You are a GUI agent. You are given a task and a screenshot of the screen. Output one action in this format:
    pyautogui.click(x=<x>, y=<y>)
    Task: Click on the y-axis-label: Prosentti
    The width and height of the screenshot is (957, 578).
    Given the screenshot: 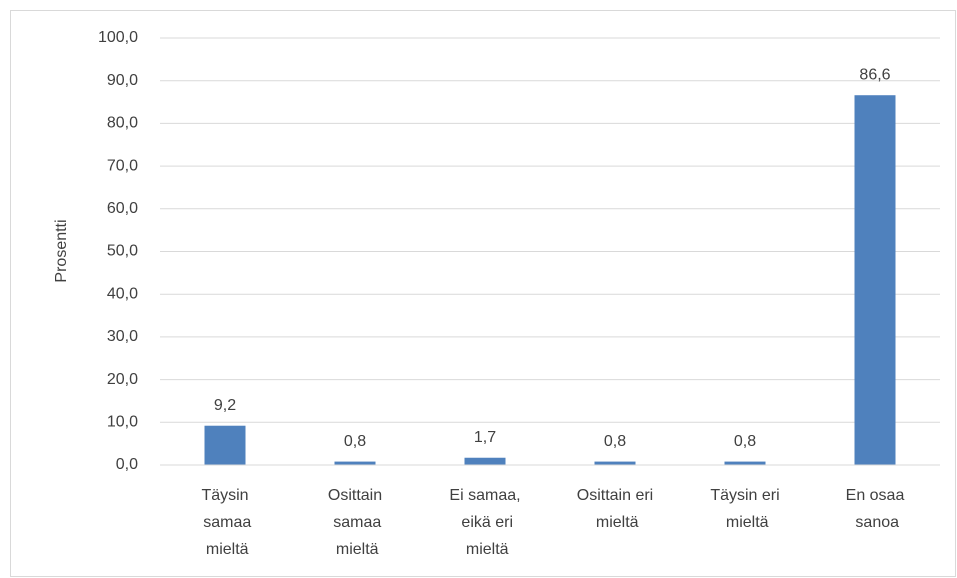 What is the action you would take?
    pyautogui.click(x=61, y=250)
    